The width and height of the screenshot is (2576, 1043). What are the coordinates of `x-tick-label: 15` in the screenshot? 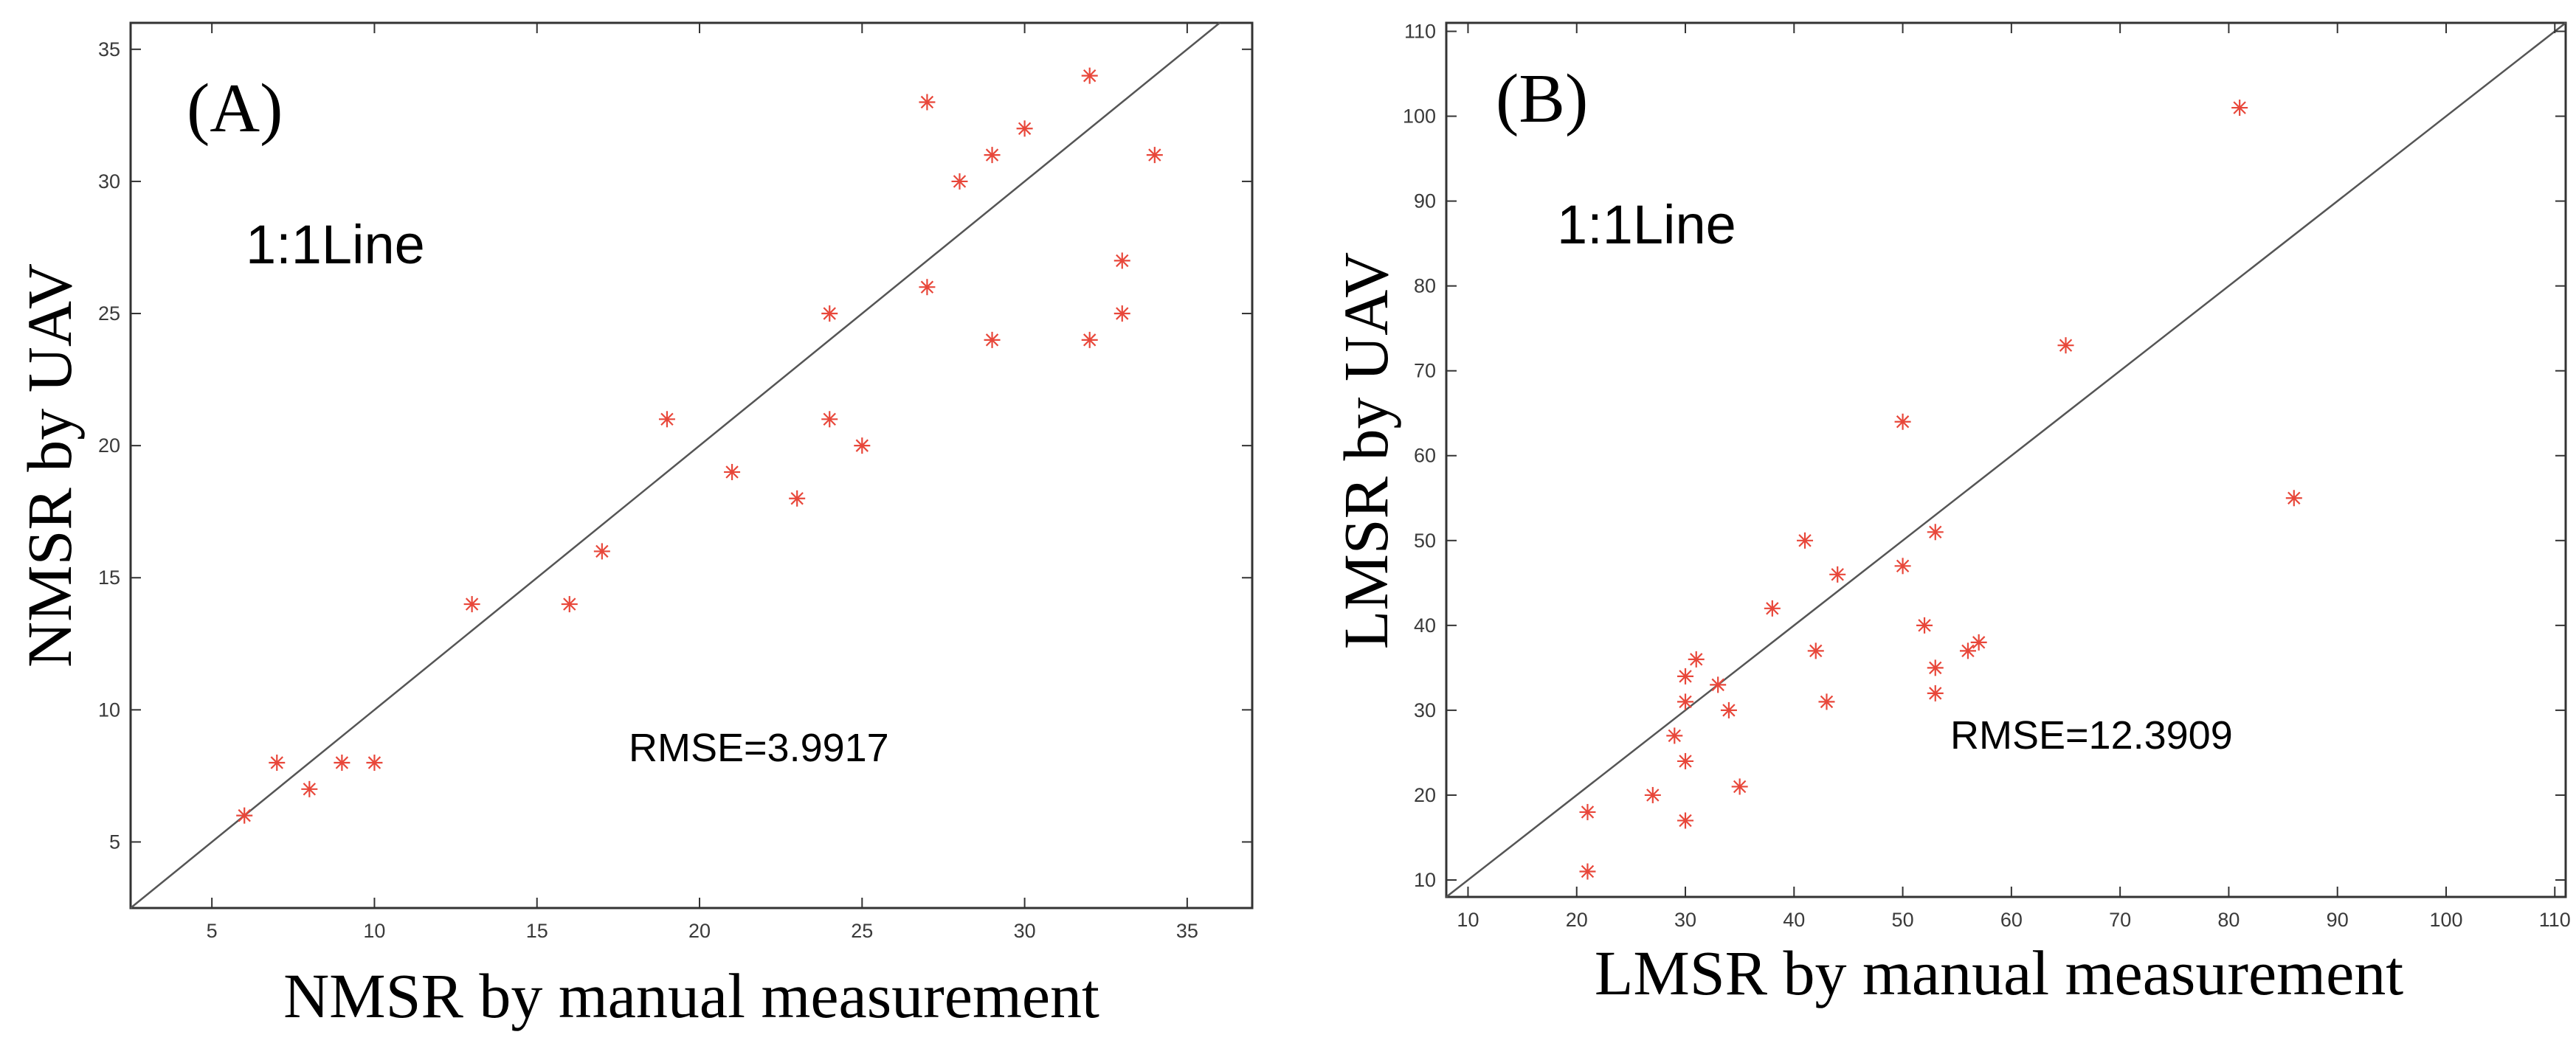 It's located at (537, 931).